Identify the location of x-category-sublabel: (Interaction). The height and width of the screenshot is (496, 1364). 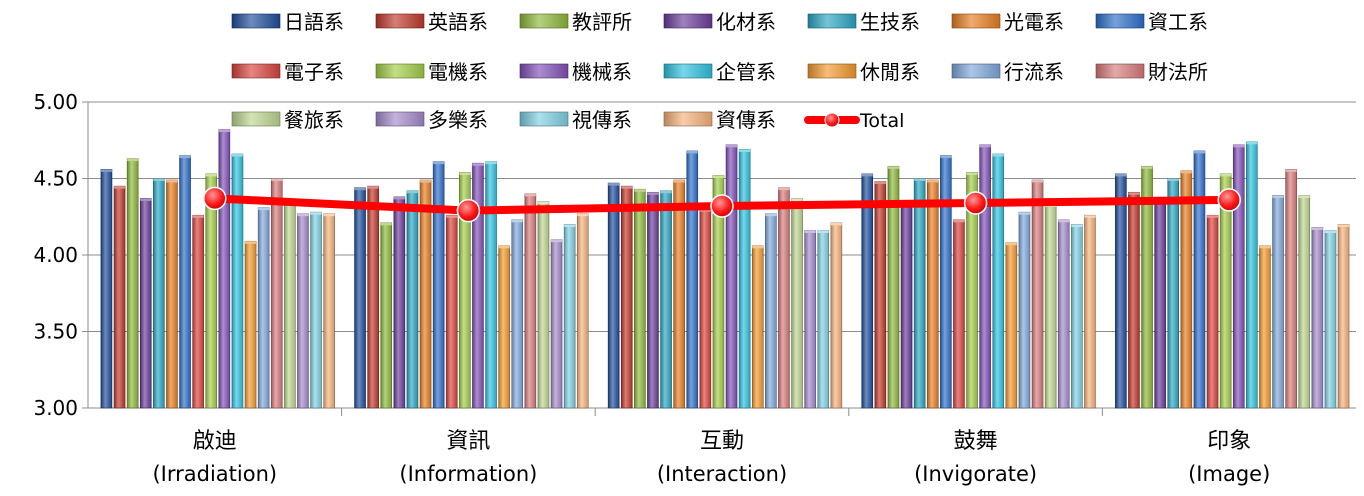
(722, 474).